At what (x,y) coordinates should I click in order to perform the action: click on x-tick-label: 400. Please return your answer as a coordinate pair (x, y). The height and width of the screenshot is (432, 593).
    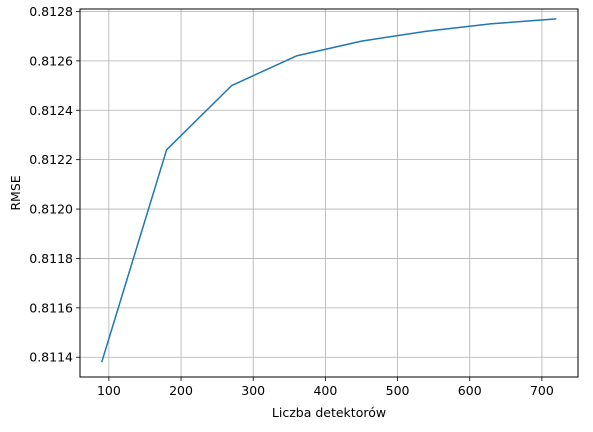
    Looking at the image, I should click on (325, 390).